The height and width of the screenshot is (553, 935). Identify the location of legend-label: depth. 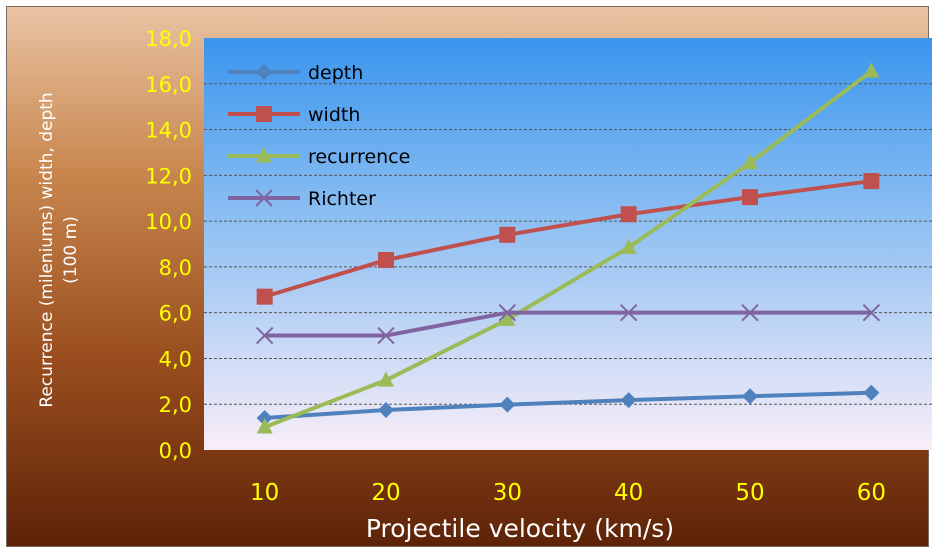
(335, 73).